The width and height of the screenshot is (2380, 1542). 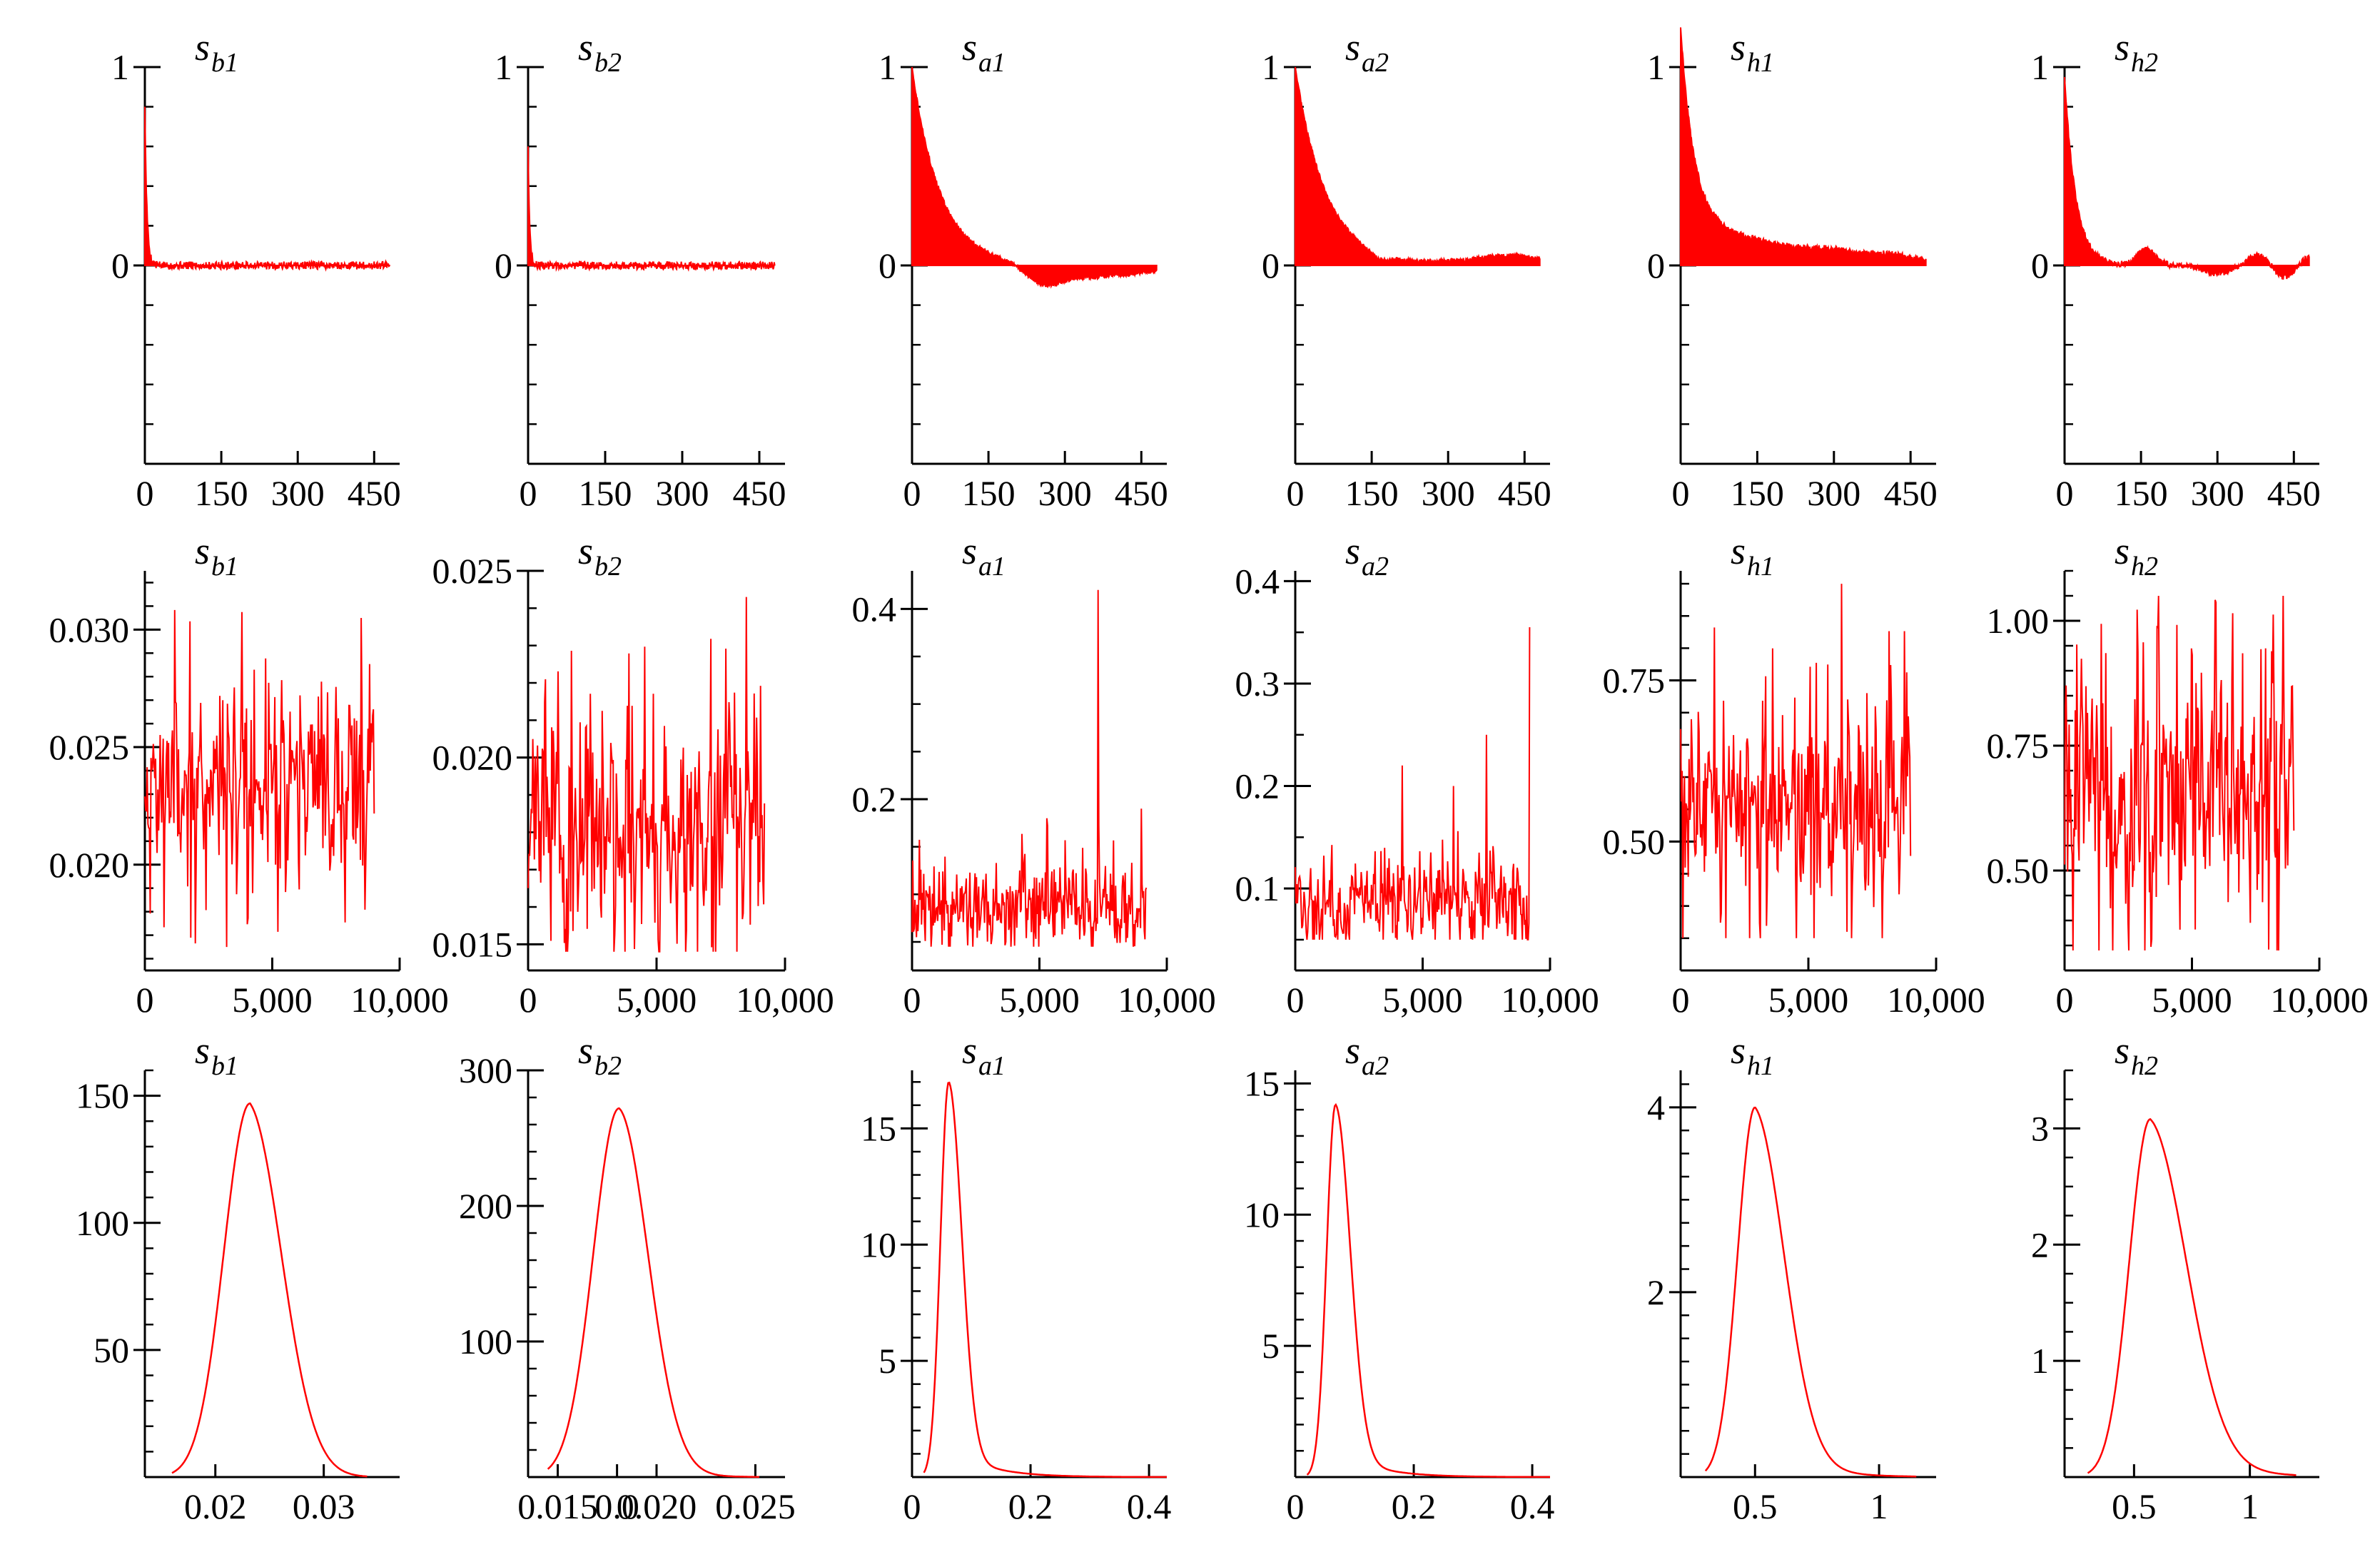 I want to click on density-sa1-x-tick-label: 0.2, so click(x=1030, y=1506).